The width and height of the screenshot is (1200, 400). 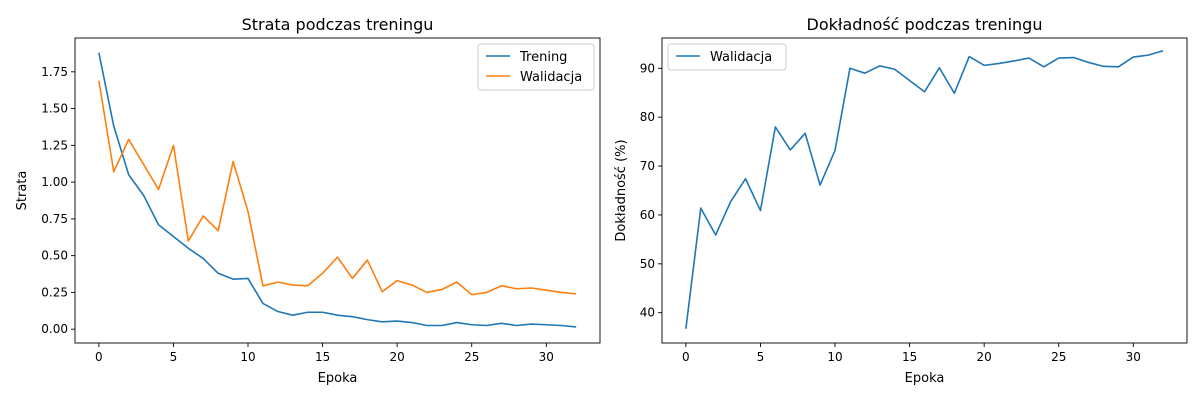 What do you see at coordinates (22, 191) in the screenshot?
I see `y-axis-label: Strata` at bounding box center [22, 191].